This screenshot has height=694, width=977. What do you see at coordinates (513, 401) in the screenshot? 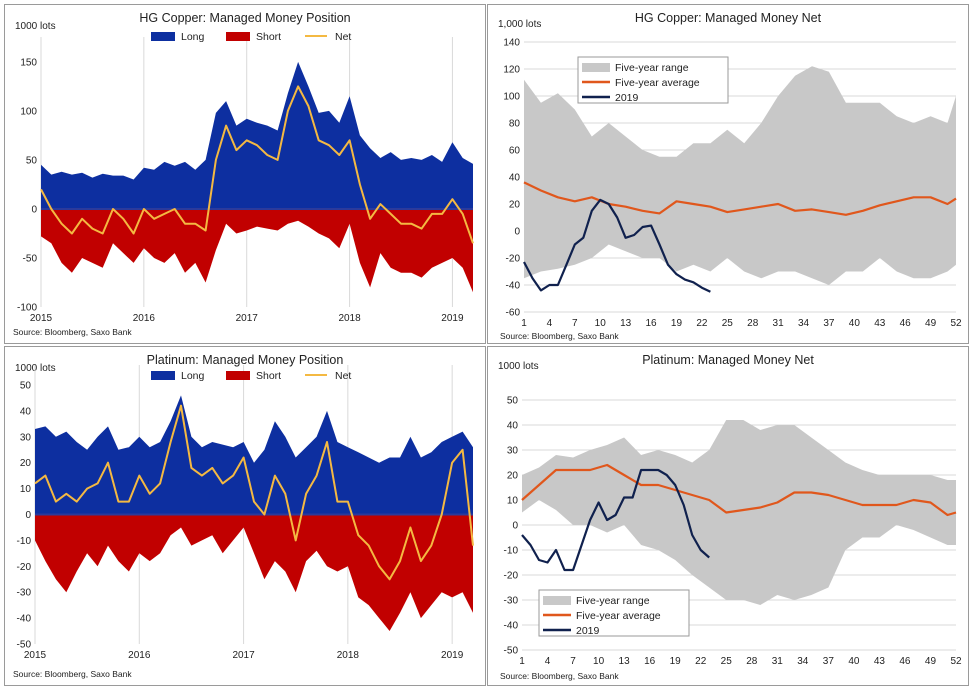
I see `y-tick-label: 50` at bounding box center [513, 401].